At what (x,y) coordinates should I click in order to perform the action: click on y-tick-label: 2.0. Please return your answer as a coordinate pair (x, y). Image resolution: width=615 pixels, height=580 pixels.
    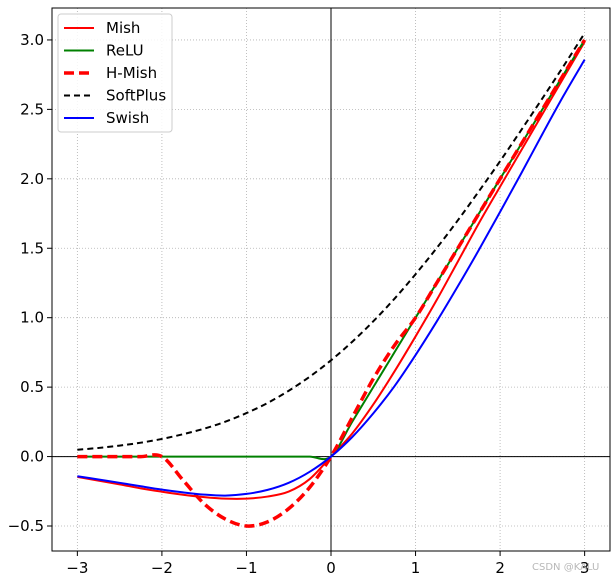
    Looking at the image, I should click on (32, 179).